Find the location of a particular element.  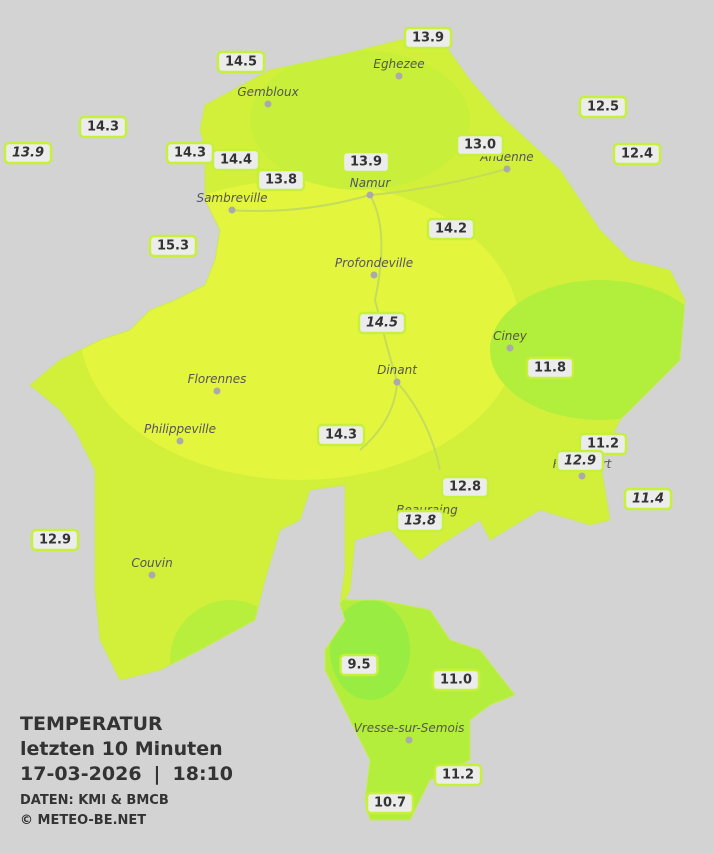

city-label: Eghezee is located at coordinates (398, 64).